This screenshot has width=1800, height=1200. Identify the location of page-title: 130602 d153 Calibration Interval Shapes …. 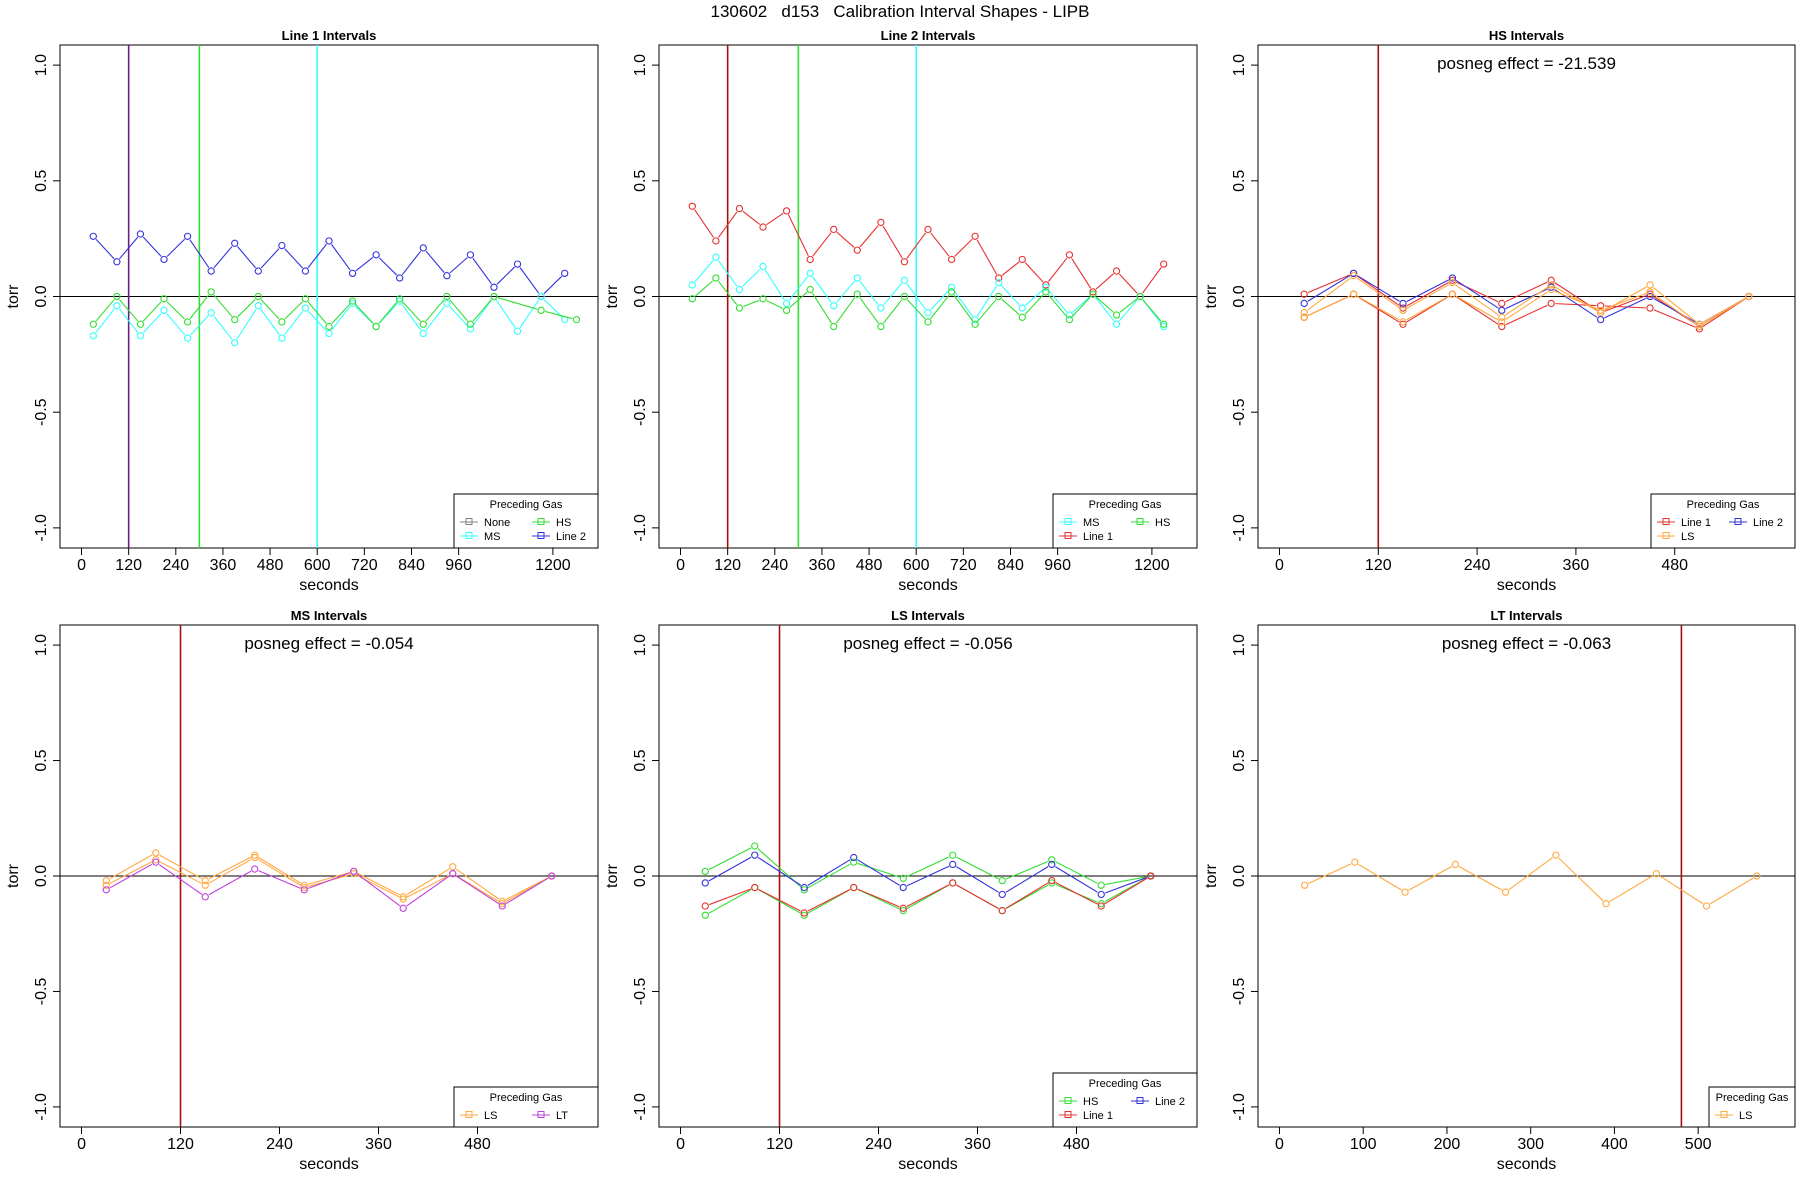
(900, 11).